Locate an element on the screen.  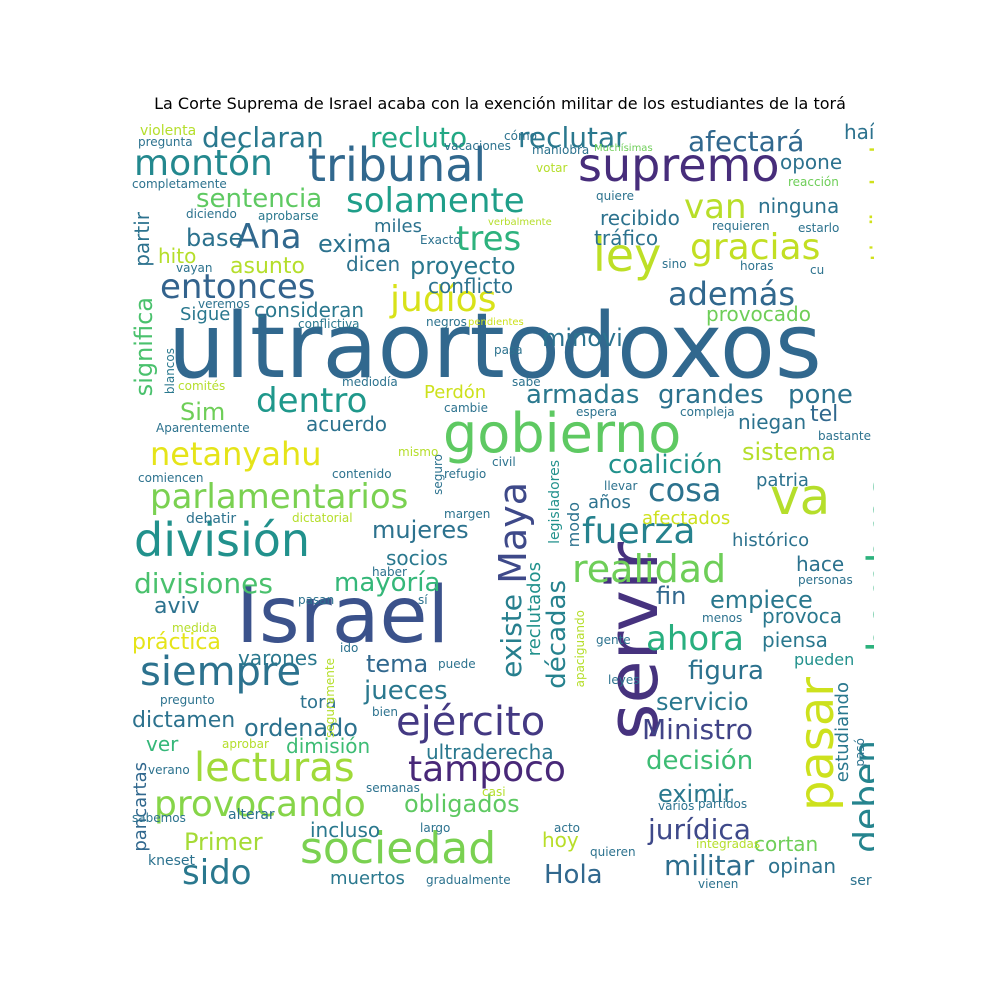
word-exacto: Exacto is located at coordinates (440, 240).